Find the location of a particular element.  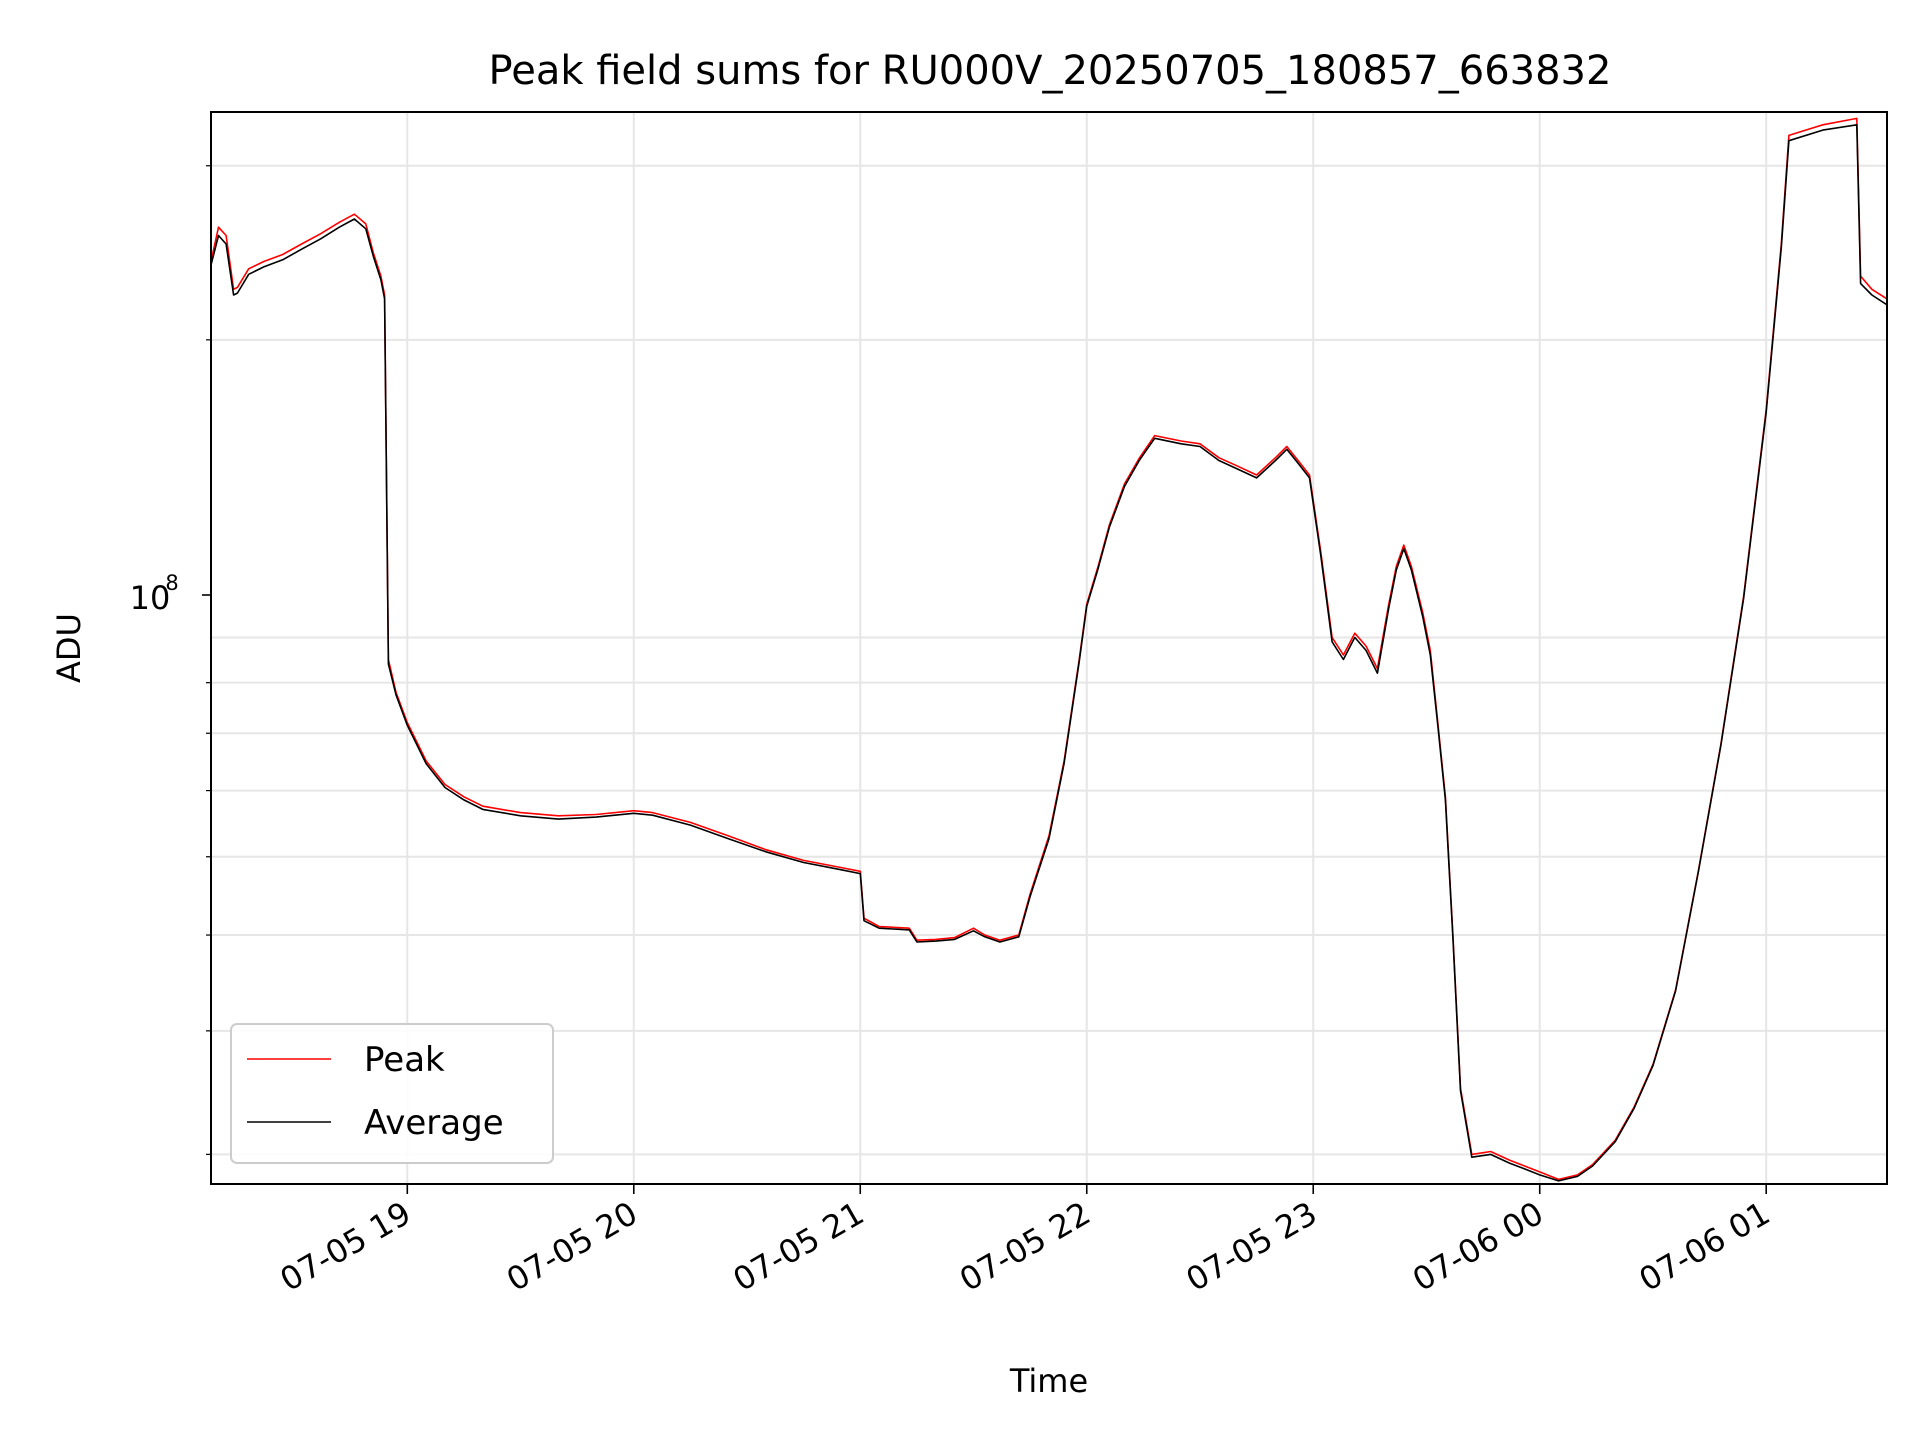

y-axis-label: ADU is located at coordinates (69, 648).